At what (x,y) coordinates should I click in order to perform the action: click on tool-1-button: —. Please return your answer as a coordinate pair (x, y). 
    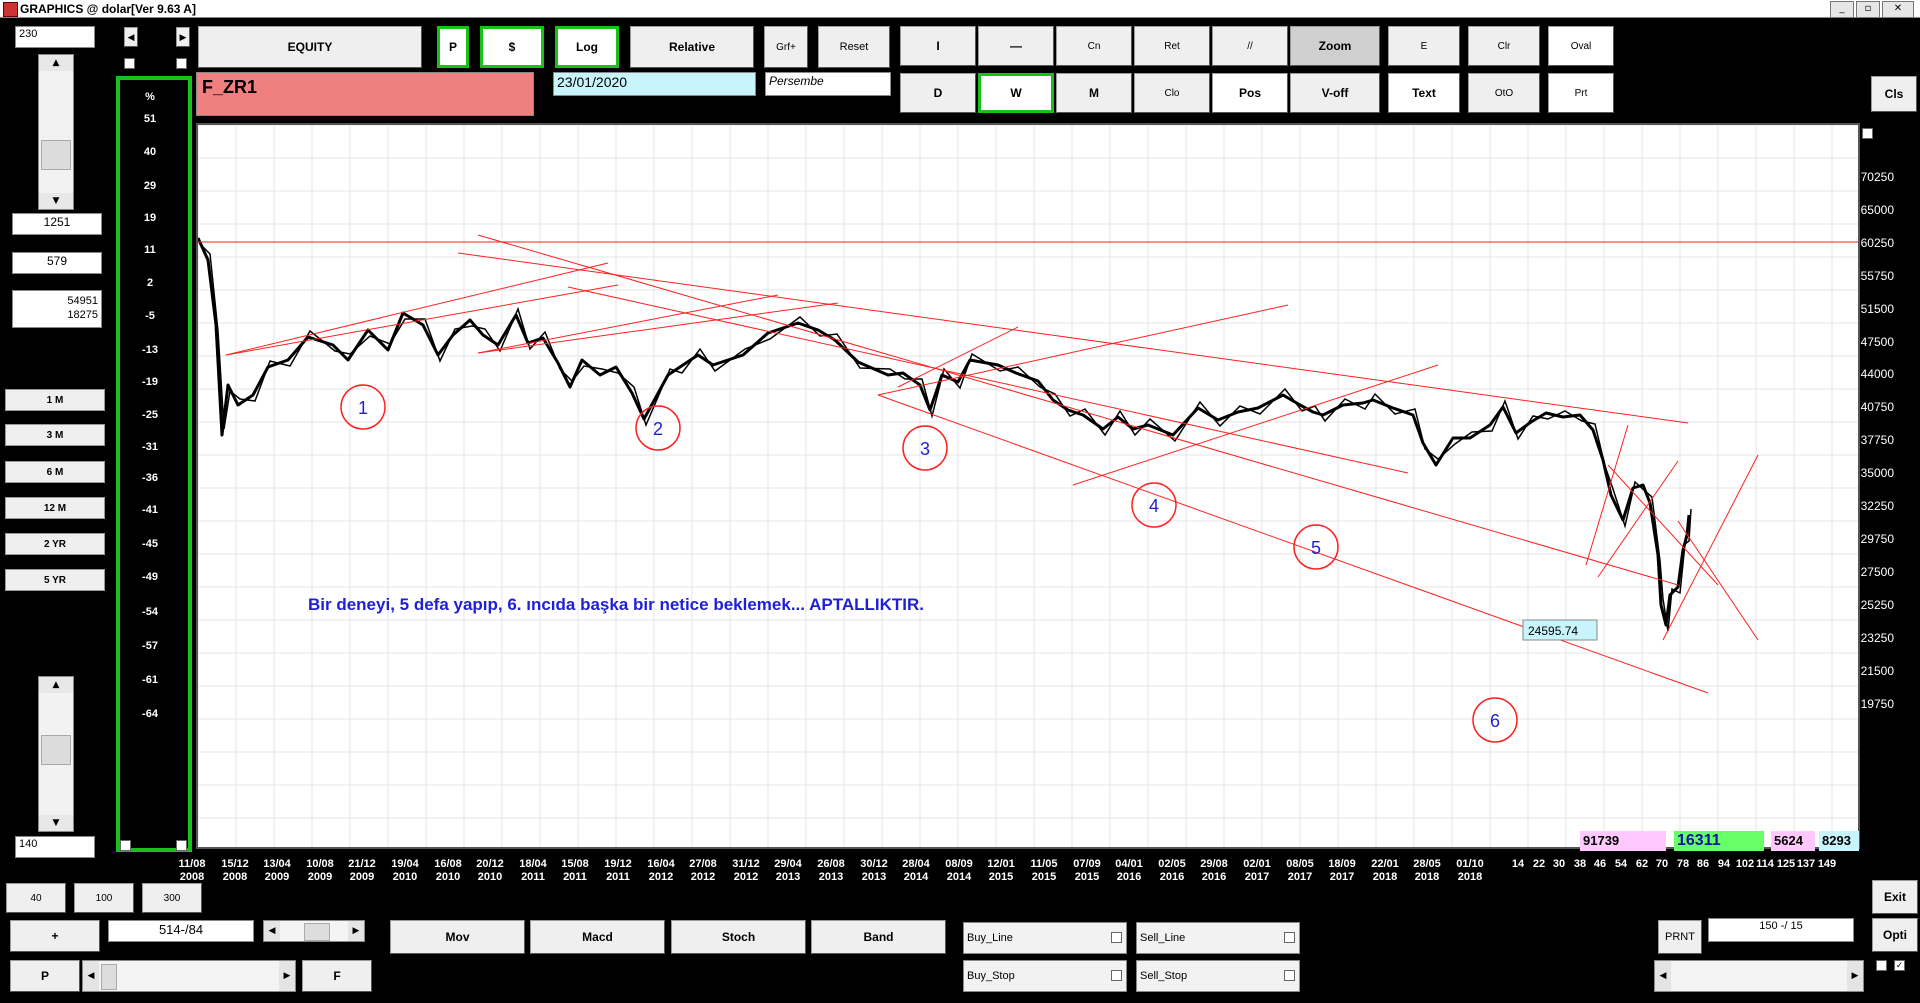
    Looking at the image, I should click on (1016, 46).